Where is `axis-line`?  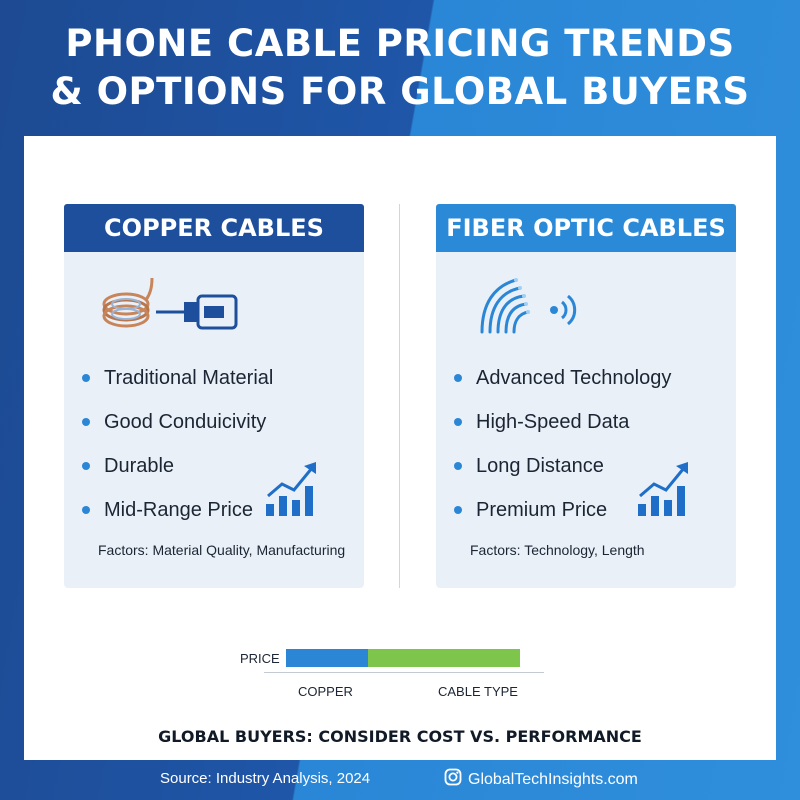
axis-line is located at coordinates (404, 672).